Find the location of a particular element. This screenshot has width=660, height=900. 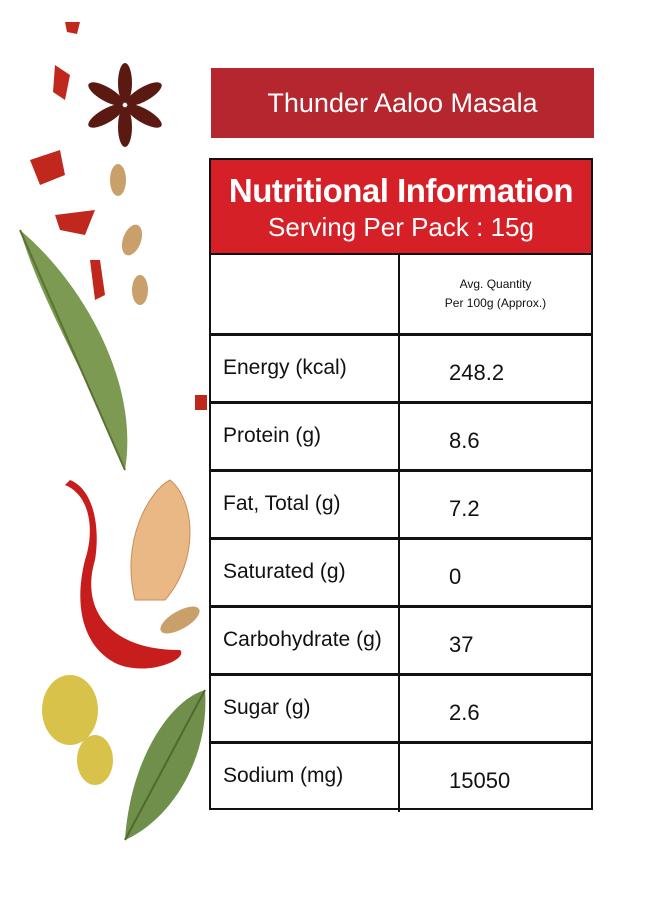

seeds is located at coordinates (155, 399).